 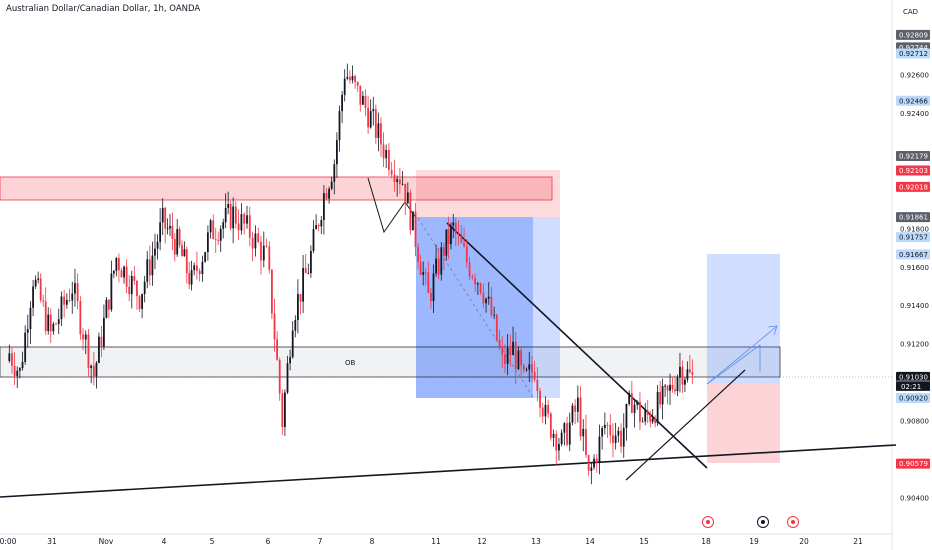 What do you see at coordinates (911, 387) in the screenshot?
I see `countdown-text: 02:21` at bounding box center [911, 387].